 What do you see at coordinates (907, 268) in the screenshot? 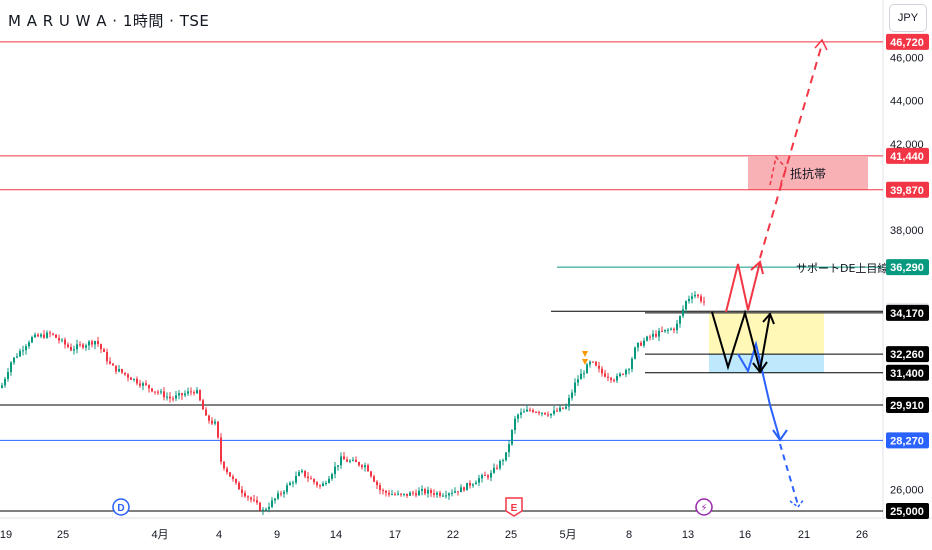
I see `price-level-tag-label: 36,290` at bounding box center [907, 268].